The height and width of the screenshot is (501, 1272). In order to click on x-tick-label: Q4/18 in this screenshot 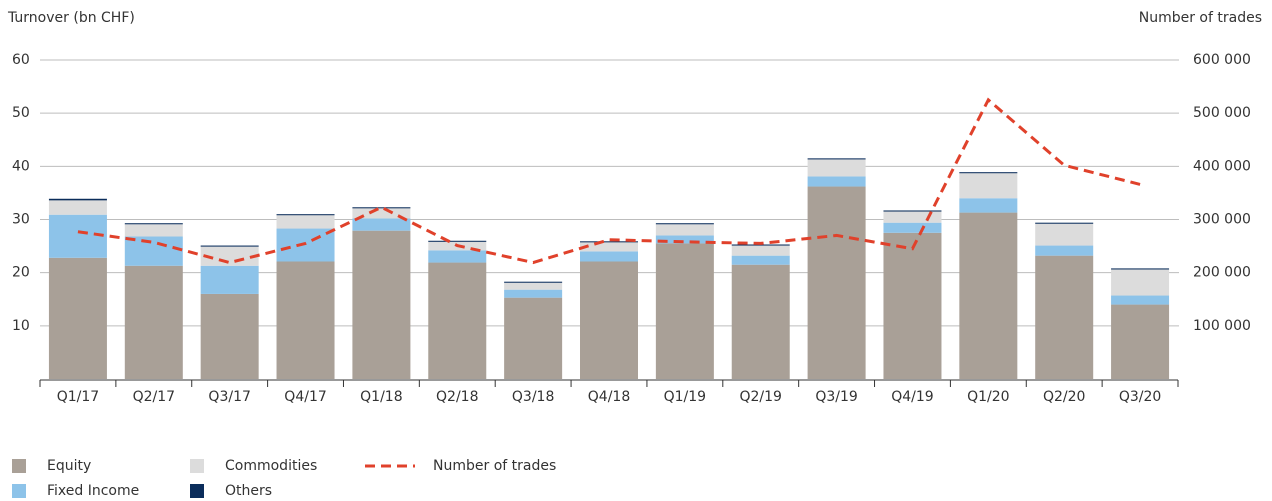, I will do `click(609, 397)`.